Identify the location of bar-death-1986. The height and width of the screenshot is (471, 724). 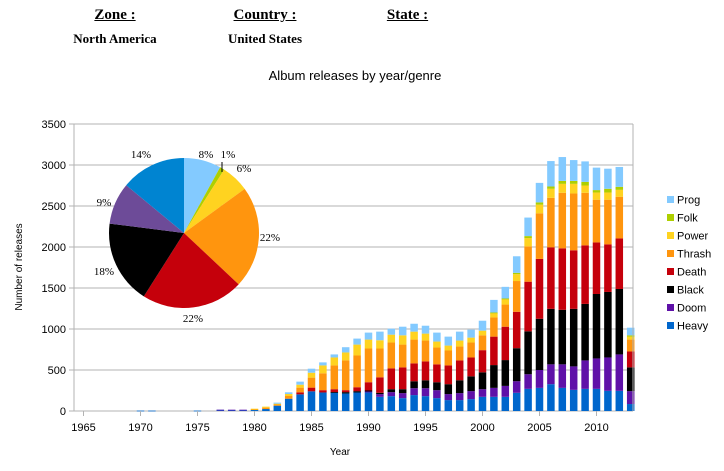
(323, 391).